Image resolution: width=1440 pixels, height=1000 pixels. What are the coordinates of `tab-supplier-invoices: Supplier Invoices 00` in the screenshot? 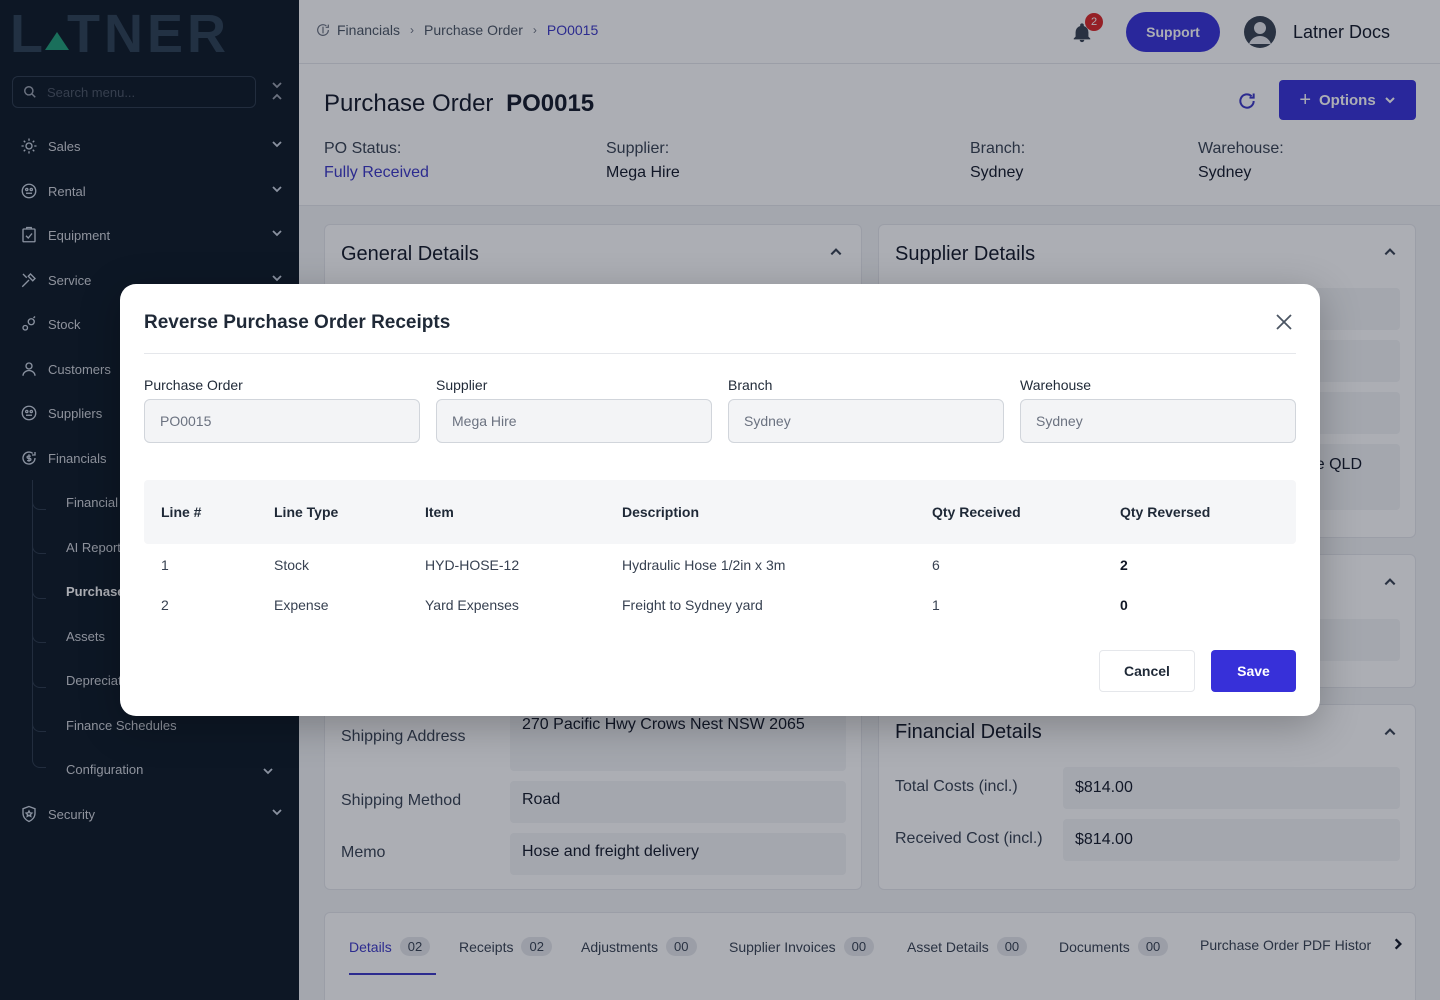 It's located at (802, 946).